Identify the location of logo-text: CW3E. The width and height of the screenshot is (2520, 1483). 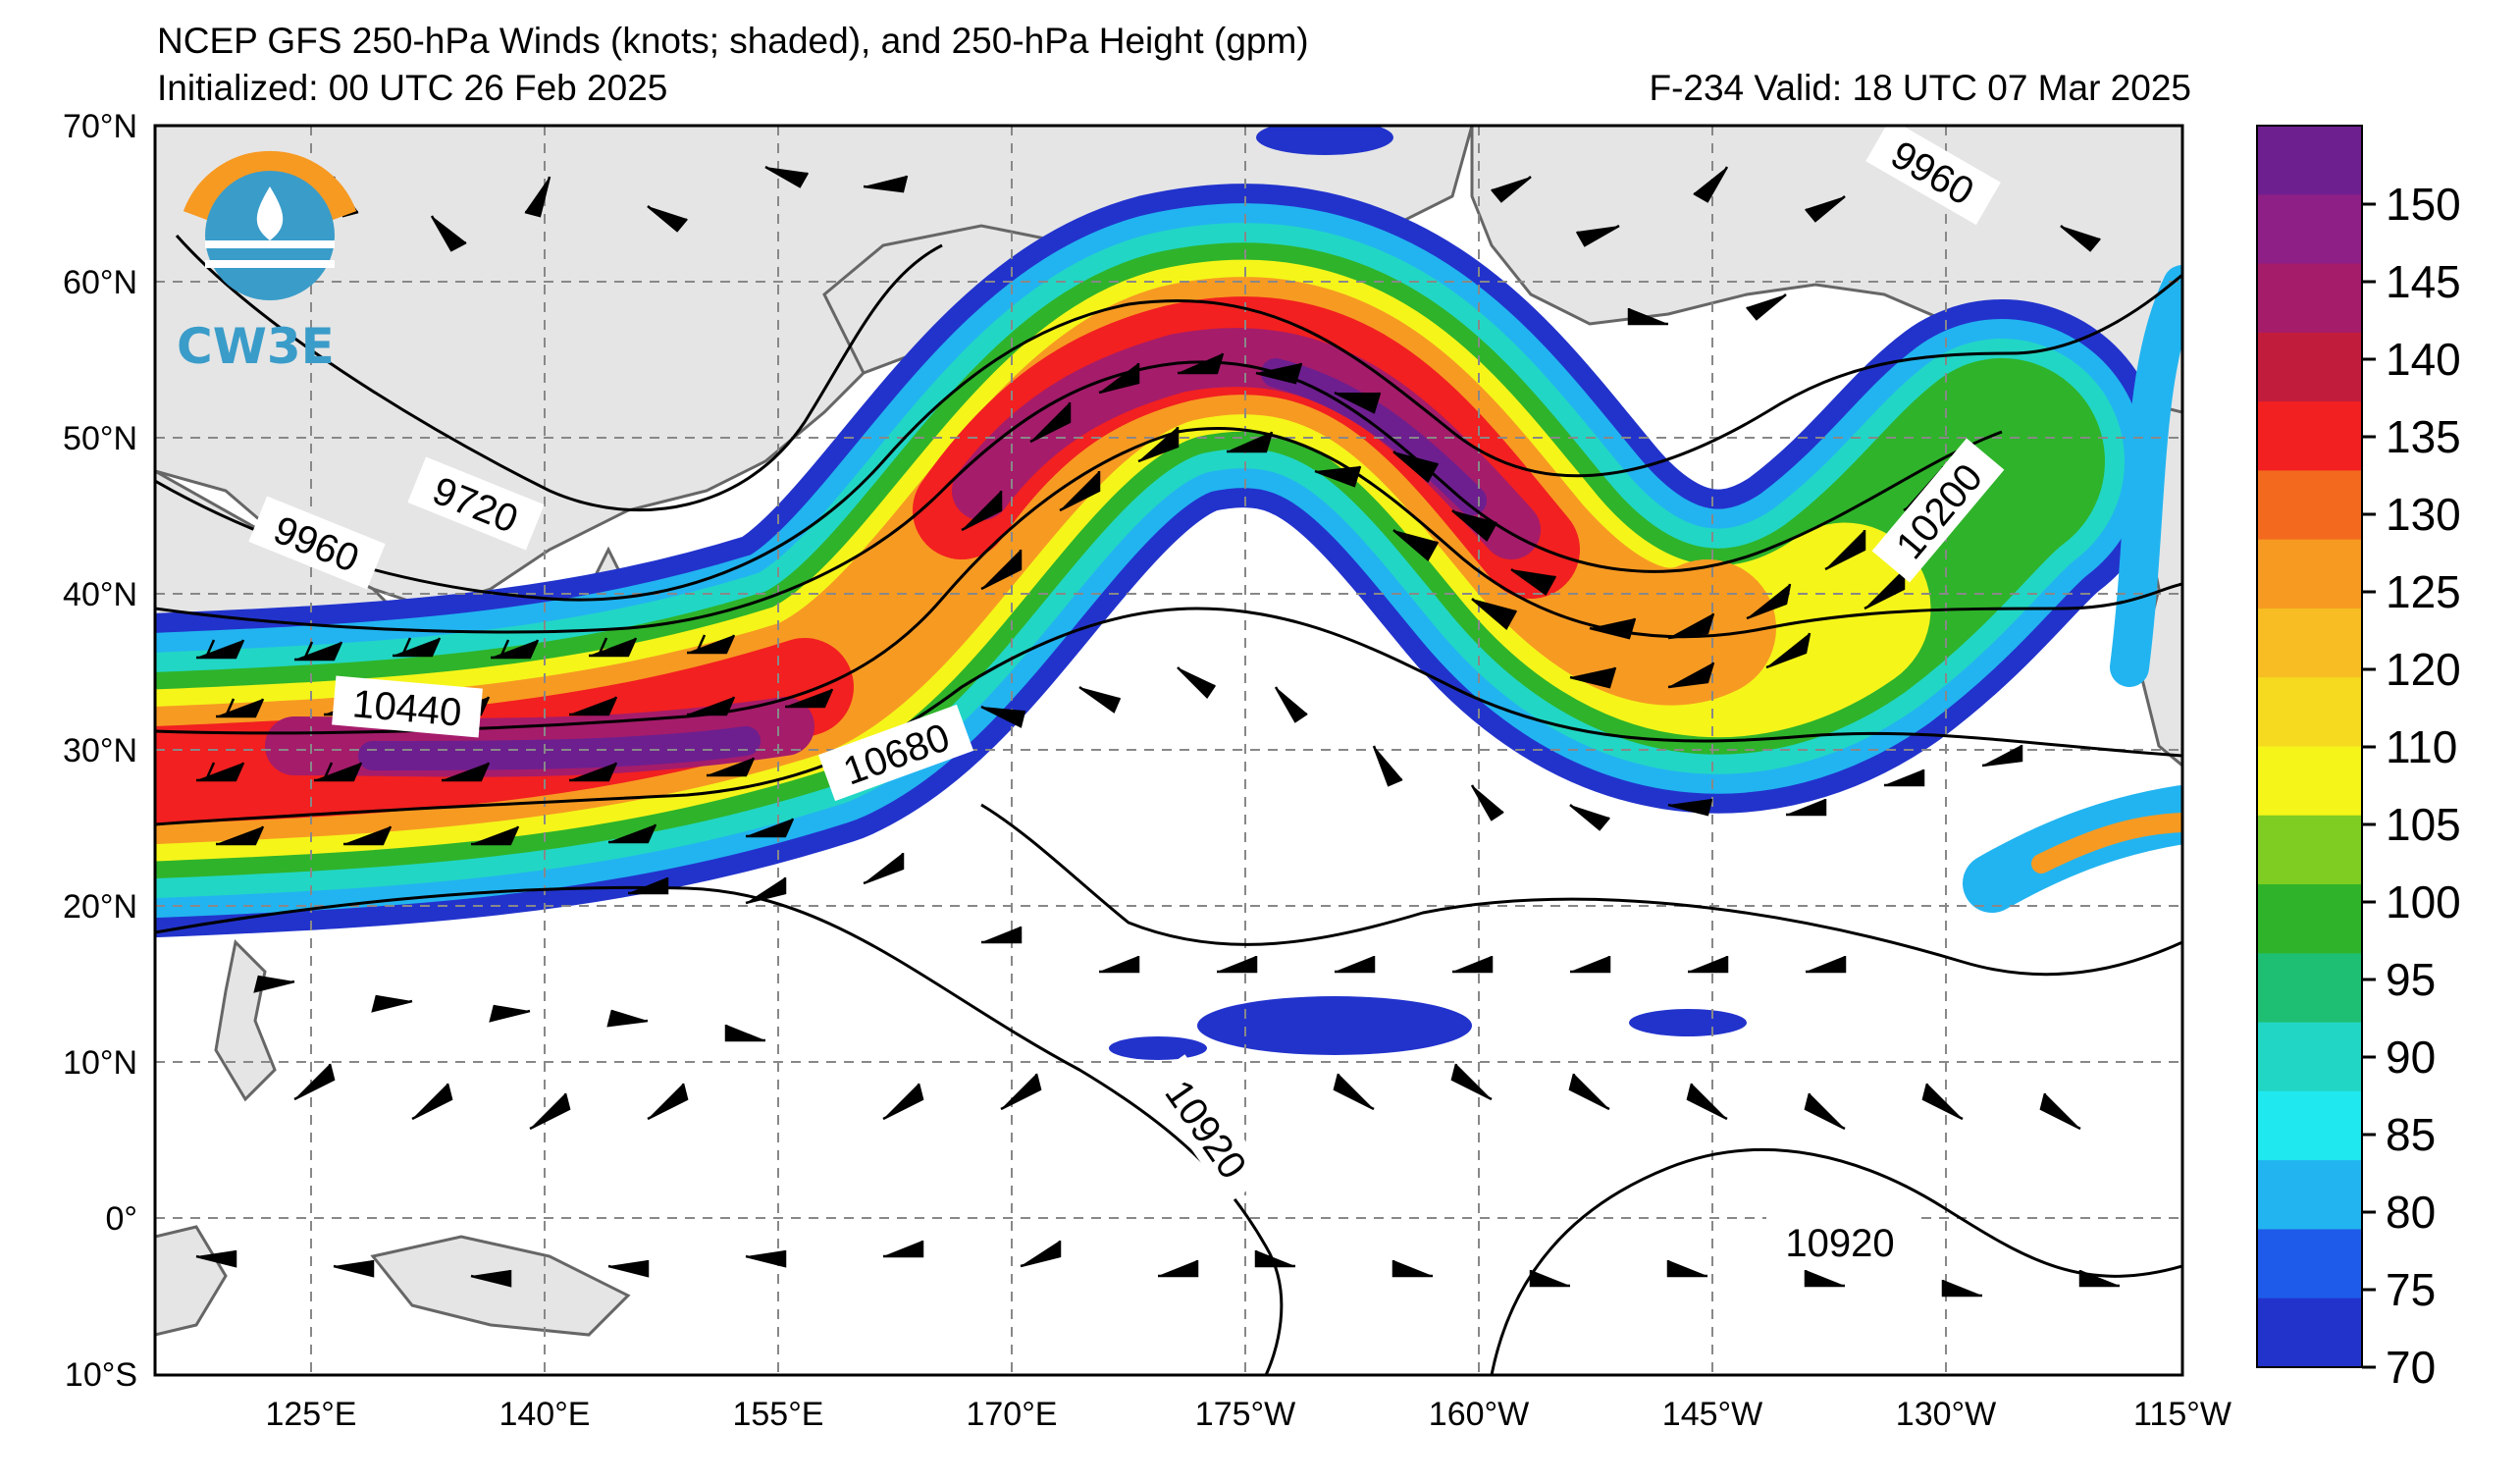
(256, 346).